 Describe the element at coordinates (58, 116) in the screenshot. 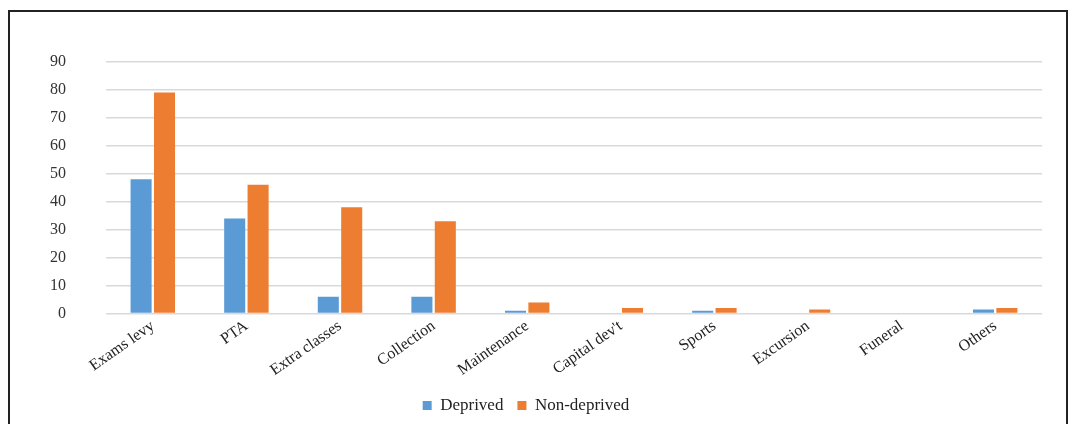

I see `y-tick-label: 70` at that location.